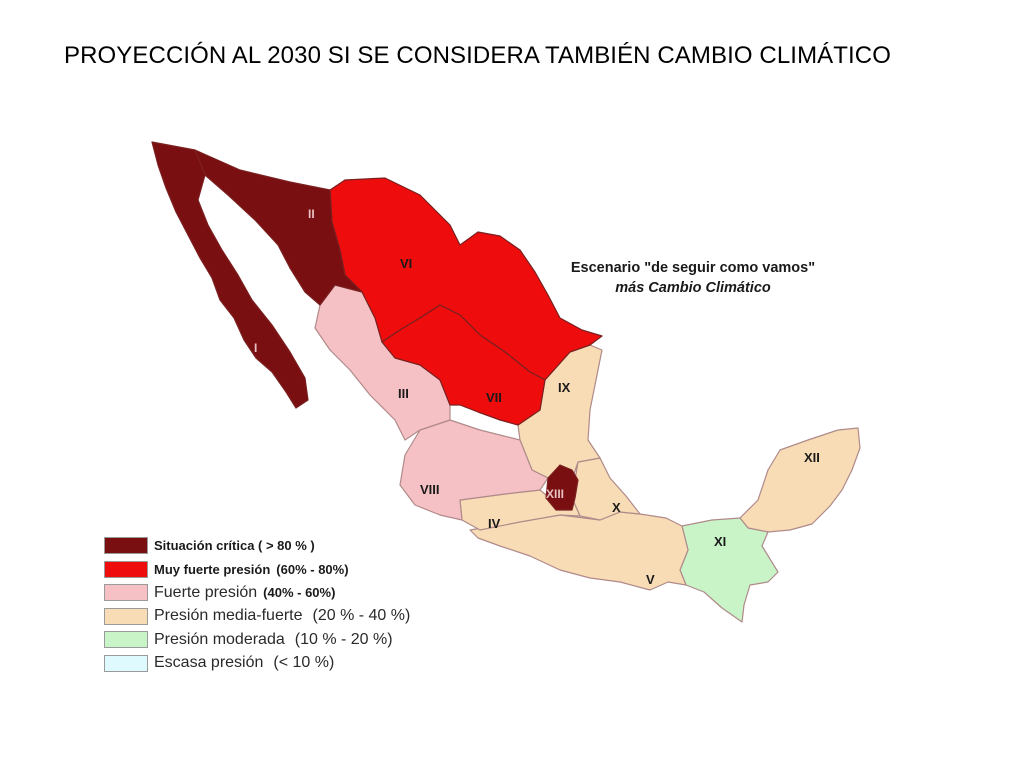  I want to click on legend-label-fuerte: Fuerte presión, so click(206, 592).